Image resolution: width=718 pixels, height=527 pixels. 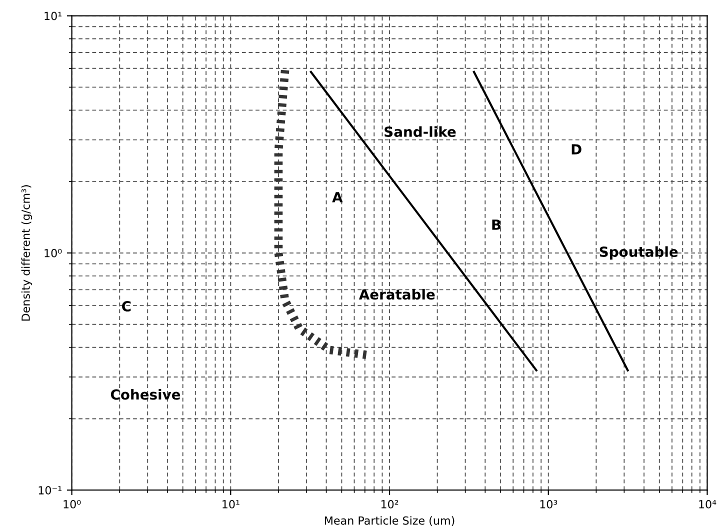 What do you see at coordinates (26, 253) in the screenshot?
I see `y-axis-title: Density different (g/cm³)` at bounding box center [26, 253].